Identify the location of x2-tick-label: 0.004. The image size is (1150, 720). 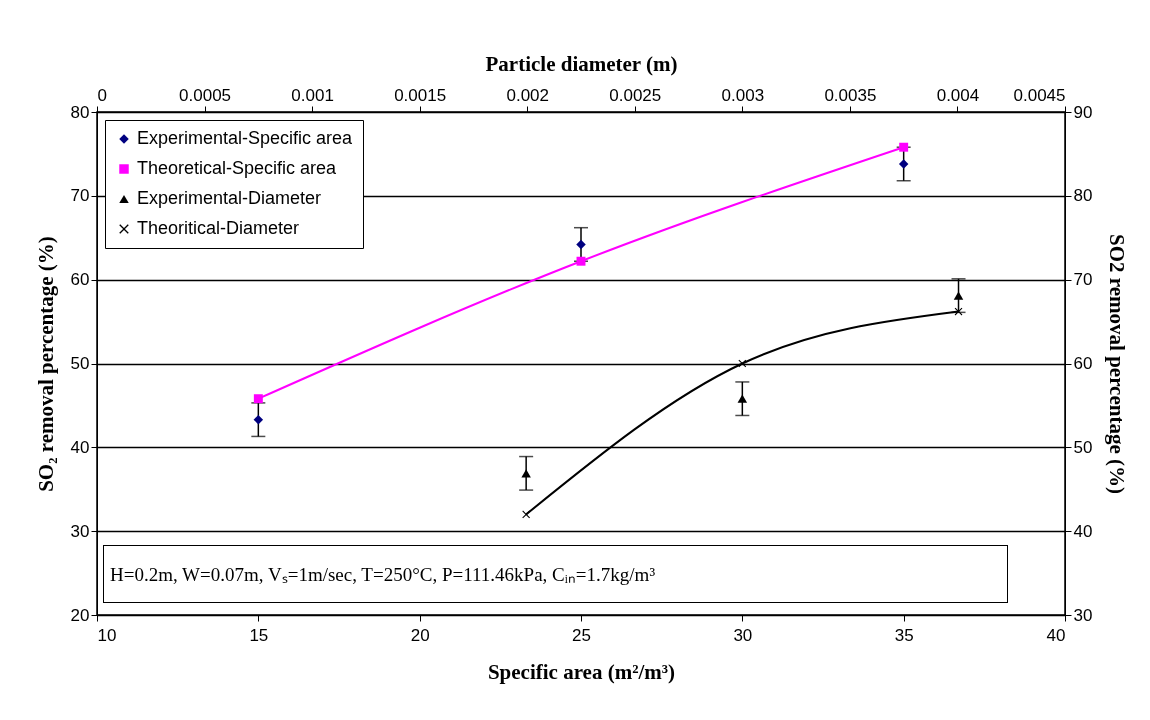
(958, 95).